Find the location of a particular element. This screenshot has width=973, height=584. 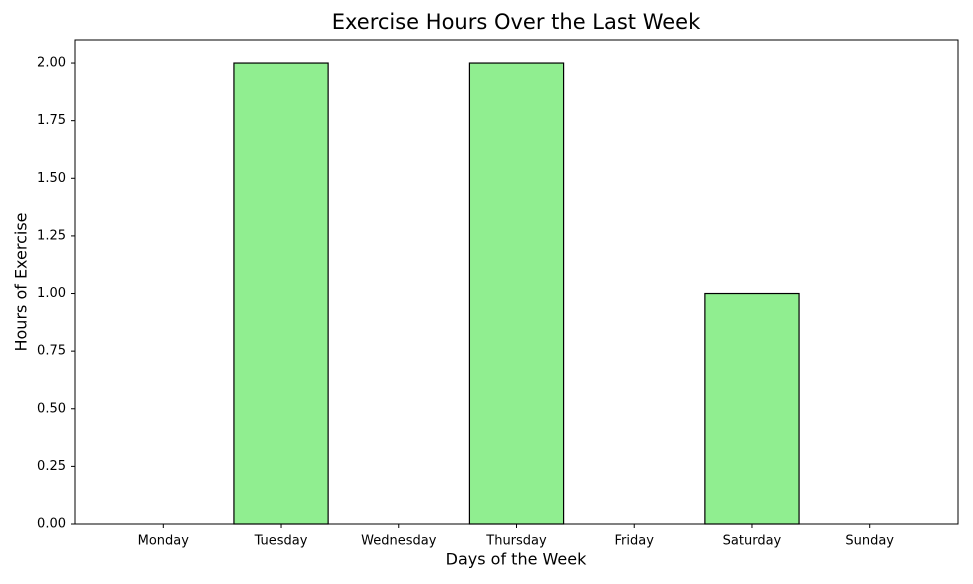

x-tick-label: Monday is located at coordinates (164, 541).